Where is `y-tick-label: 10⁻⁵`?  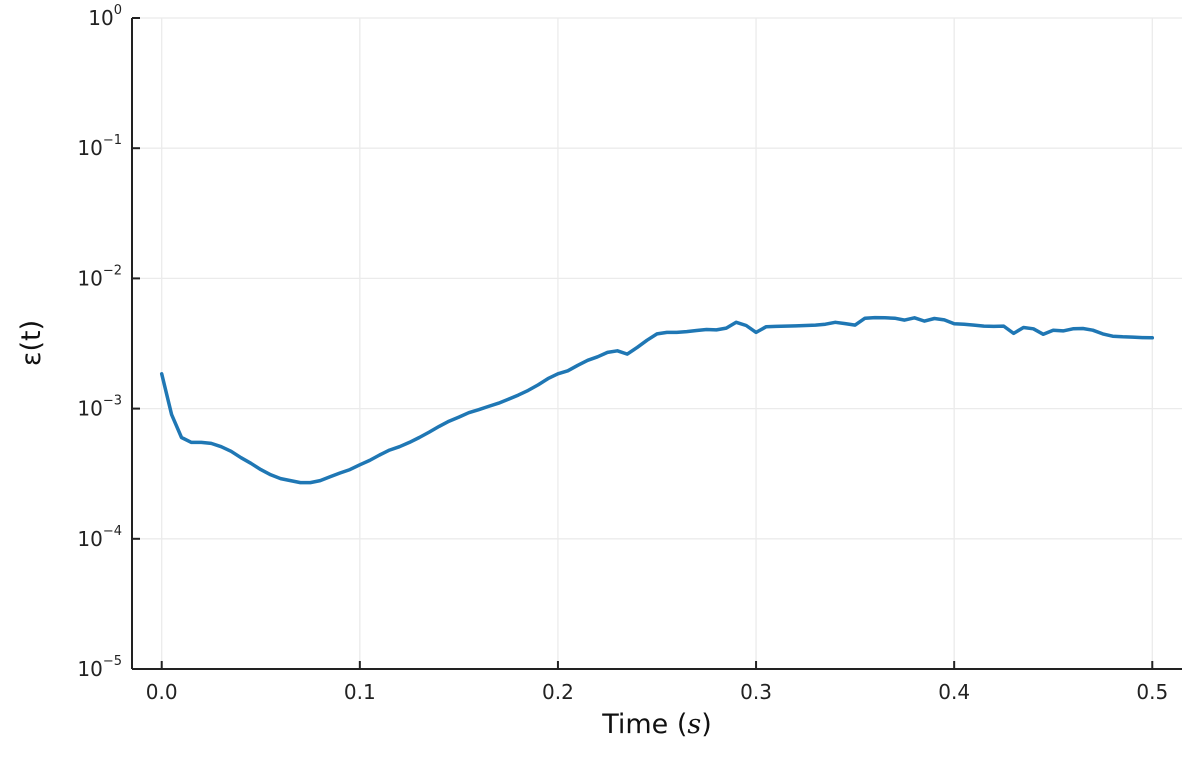
y-tick-label: 10⁻⁵ is located at coordinates (99, 667).